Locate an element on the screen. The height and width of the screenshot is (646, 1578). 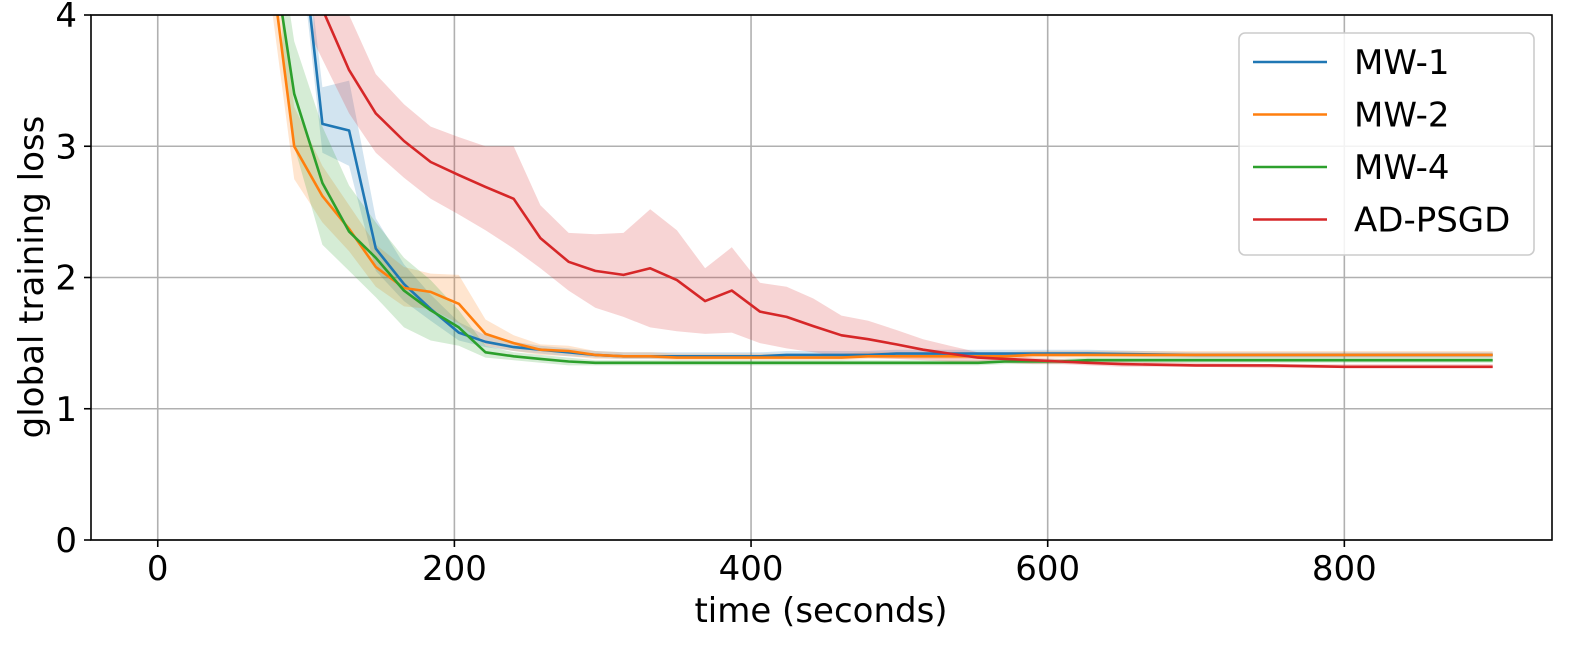
x-tick-label: 600 is located at coordinates (1047, 569).